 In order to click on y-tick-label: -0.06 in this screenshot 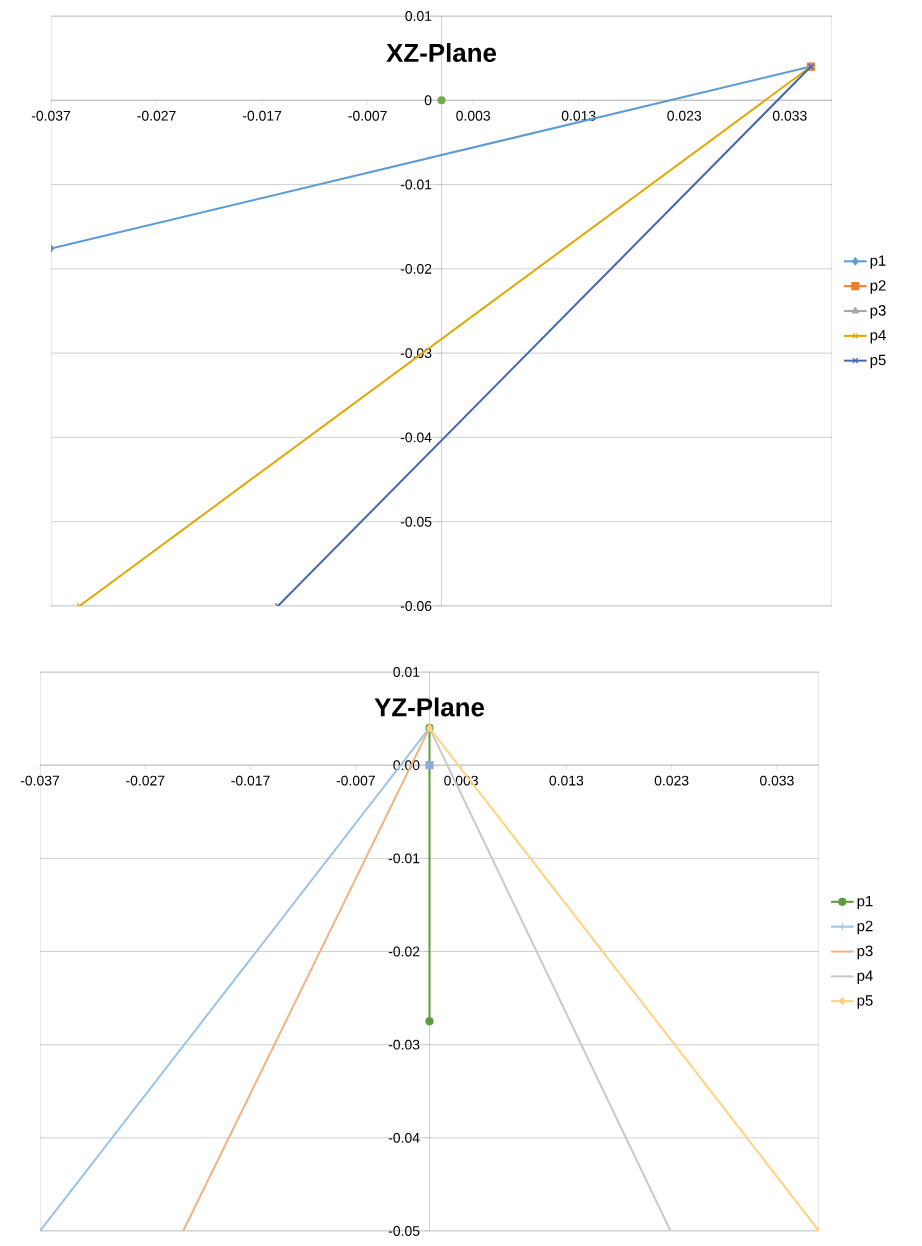, I will do `click(416, 606)`.